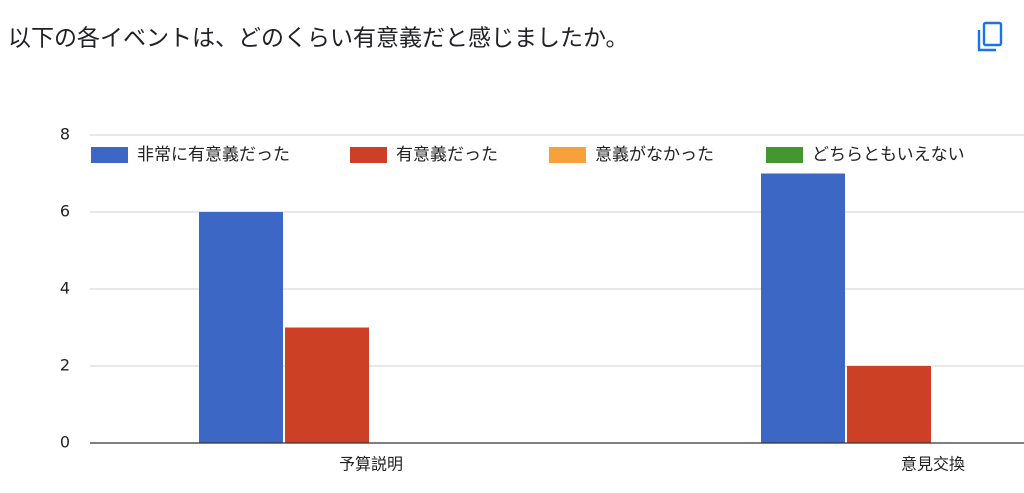 Image resolution: width=1024 pixels, height=493 pixels. I want to click on chart-title: 以下の各イベントは、どのくらい有意義だと感じましたか。, so click(318, 39).